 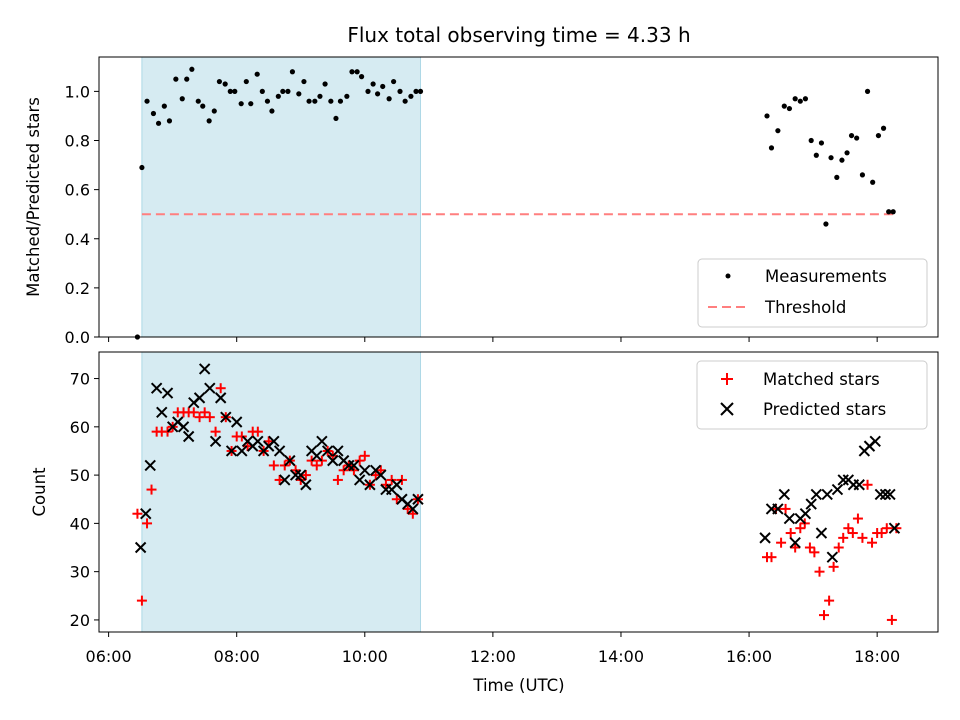 I want to click on y-tick-label: 60, so click(x=80, y=427).